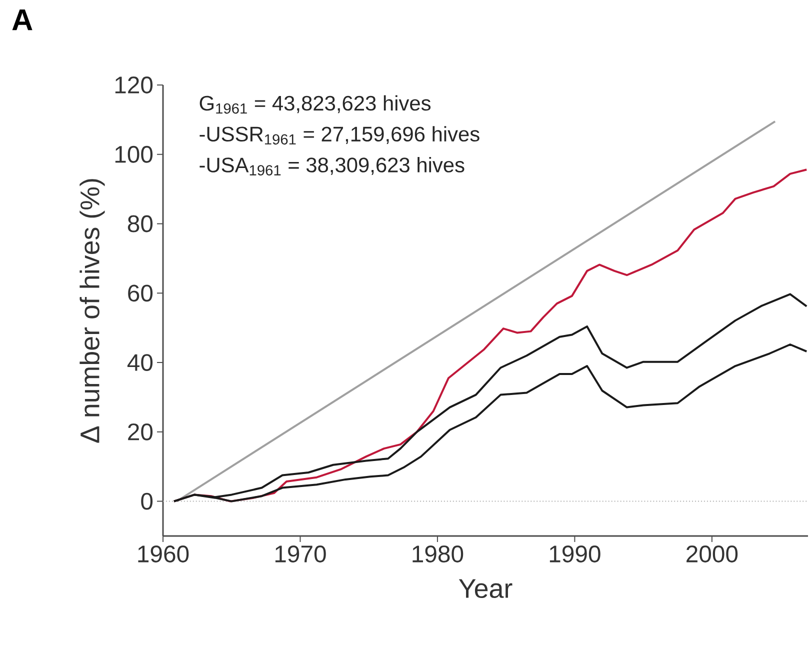 Image resolution: width=811 pixels, height=670 pixels. What do you see at coordinates (140, 431) in the screenshot?
I see `y-tick-label: 20` at bounding box center [140, 431].